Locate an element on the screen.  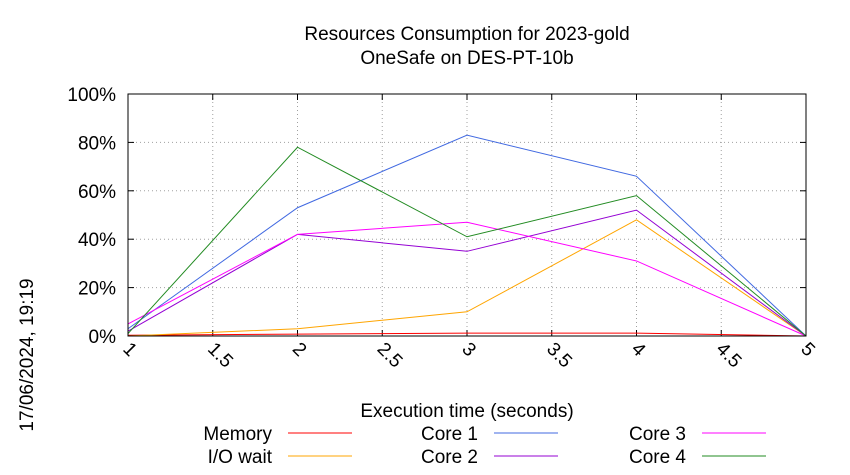
x-tick-label: 1 is located at coordinates (129, 350).